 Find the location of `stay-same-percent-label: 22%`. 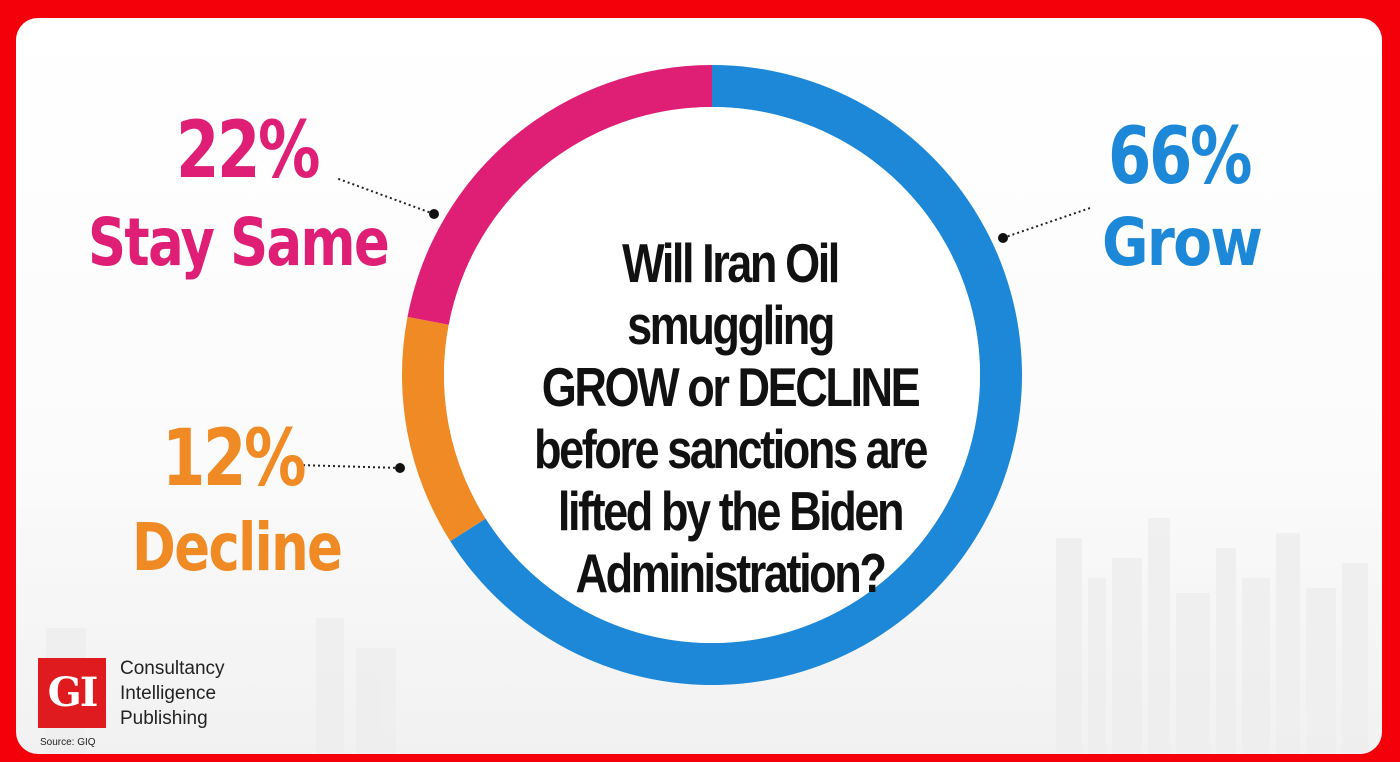

stay-same-percent-label: 22% is located at coordinates (248, 151).